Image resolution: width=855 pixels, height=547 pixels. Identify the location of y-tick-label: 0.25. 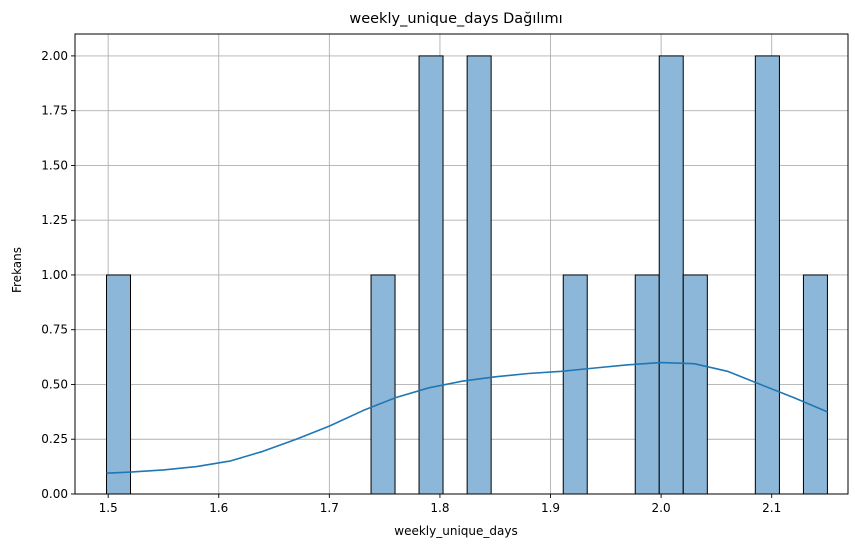
(54, 439).